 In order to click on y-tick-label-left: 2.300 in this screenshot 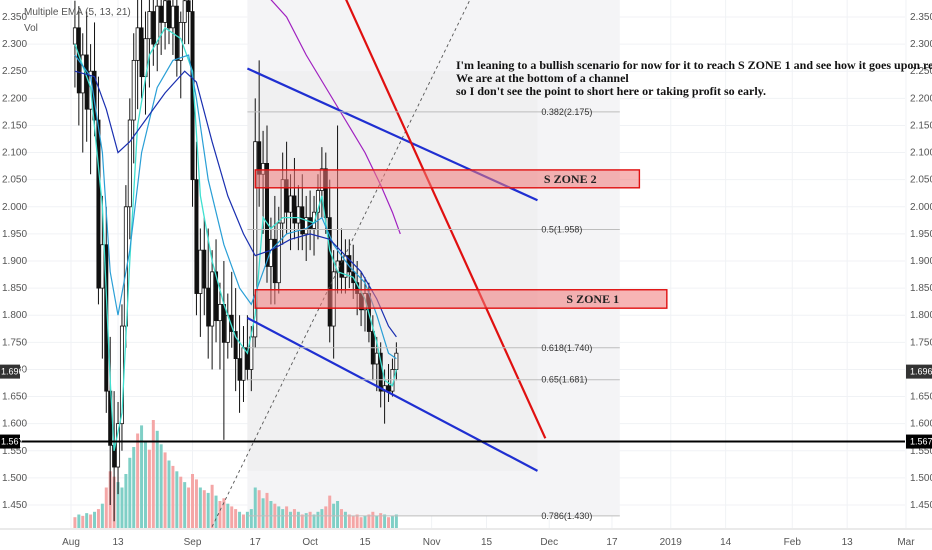, I will do `click(14, 44)`.